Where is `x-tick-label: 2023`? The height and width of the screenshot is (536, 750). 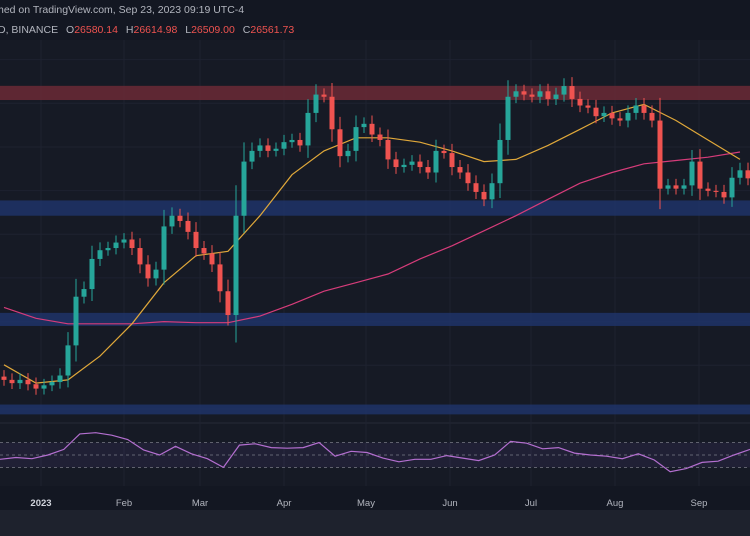 x-tick-label: 2023 is located at coordinates (41, 503).